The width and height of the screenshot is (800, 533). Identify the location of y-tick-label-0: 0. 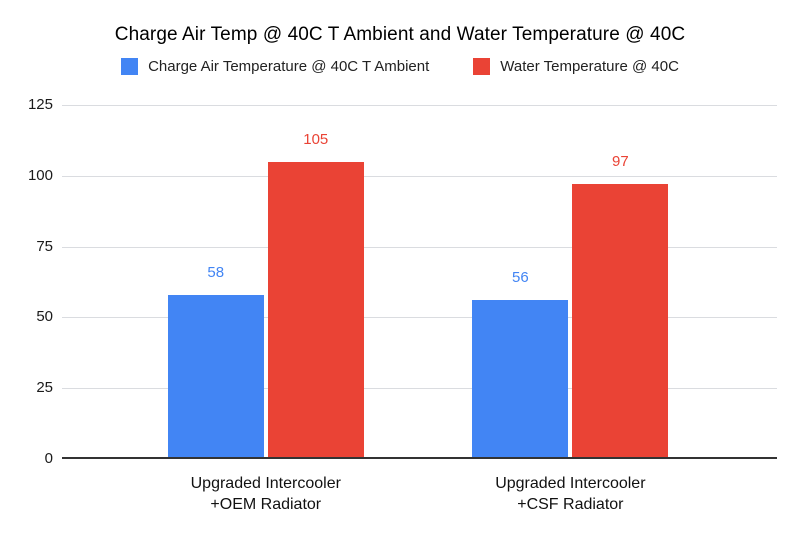
(48, 458).